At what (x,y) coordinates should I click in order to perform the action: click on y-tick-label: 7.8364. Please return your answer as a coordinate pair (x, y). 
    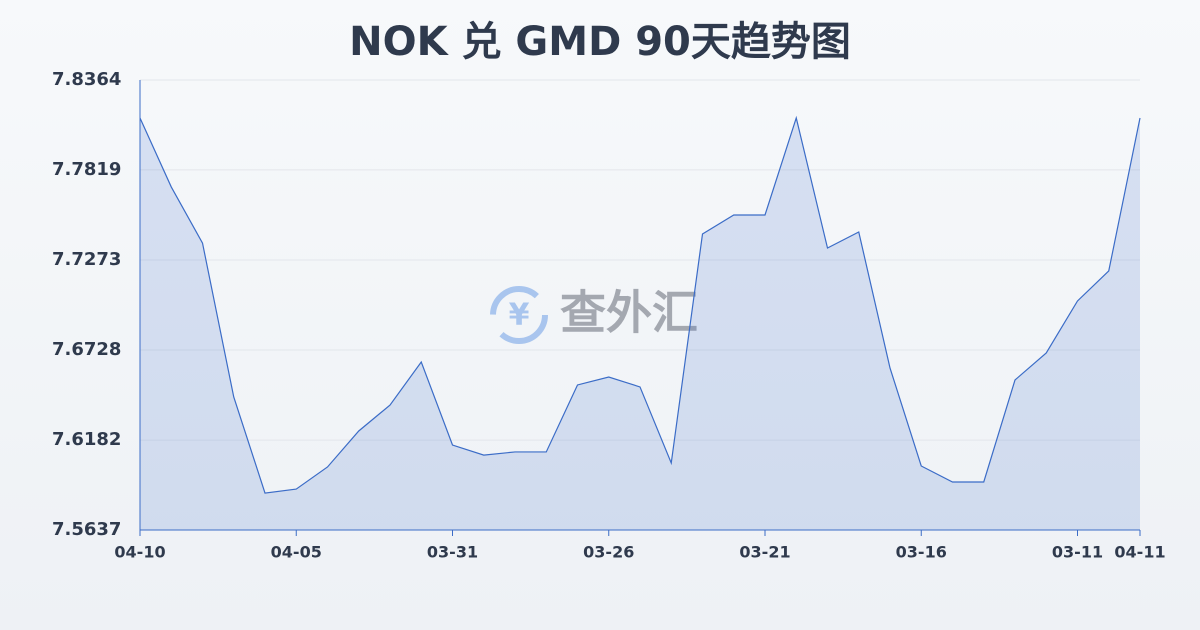
    Looking at the image, I should click on (86, 79).